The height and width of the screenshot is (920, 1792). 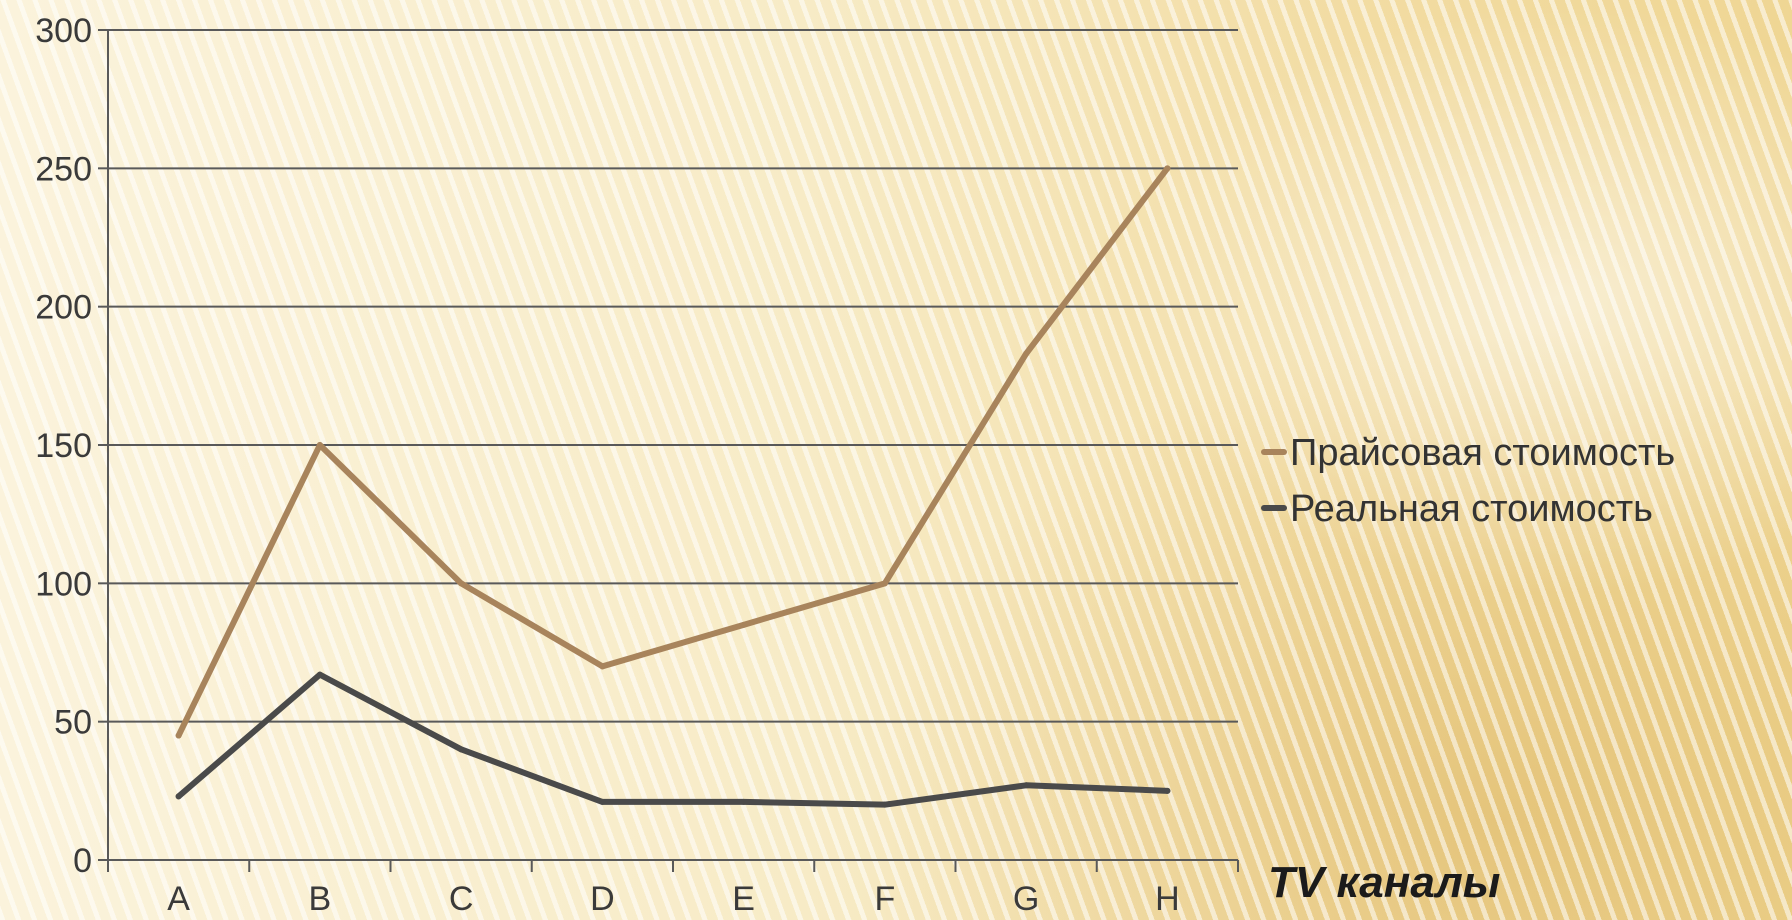 What do you see at coordinates (1482, 453) in the screenshot?
I see `legend-label: Прайсовая стоимость` at bounding box center [1482, 453].